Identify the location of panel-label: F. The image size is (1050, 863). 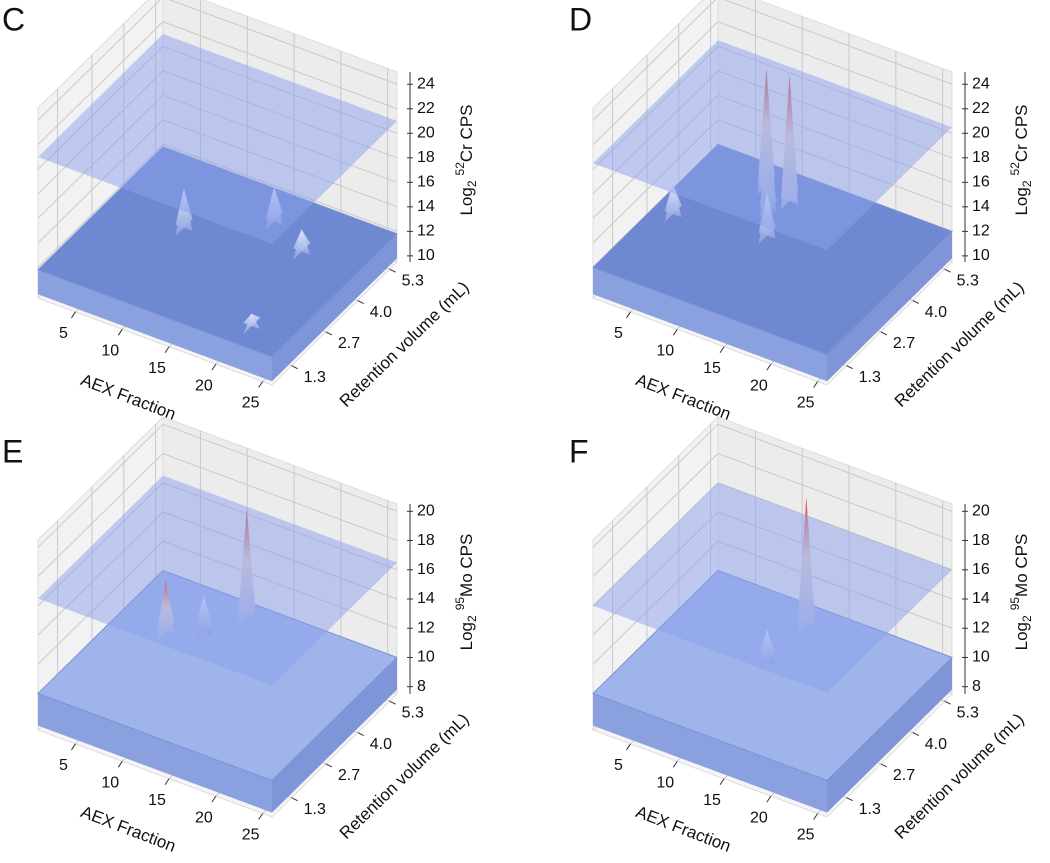
(579, 451).